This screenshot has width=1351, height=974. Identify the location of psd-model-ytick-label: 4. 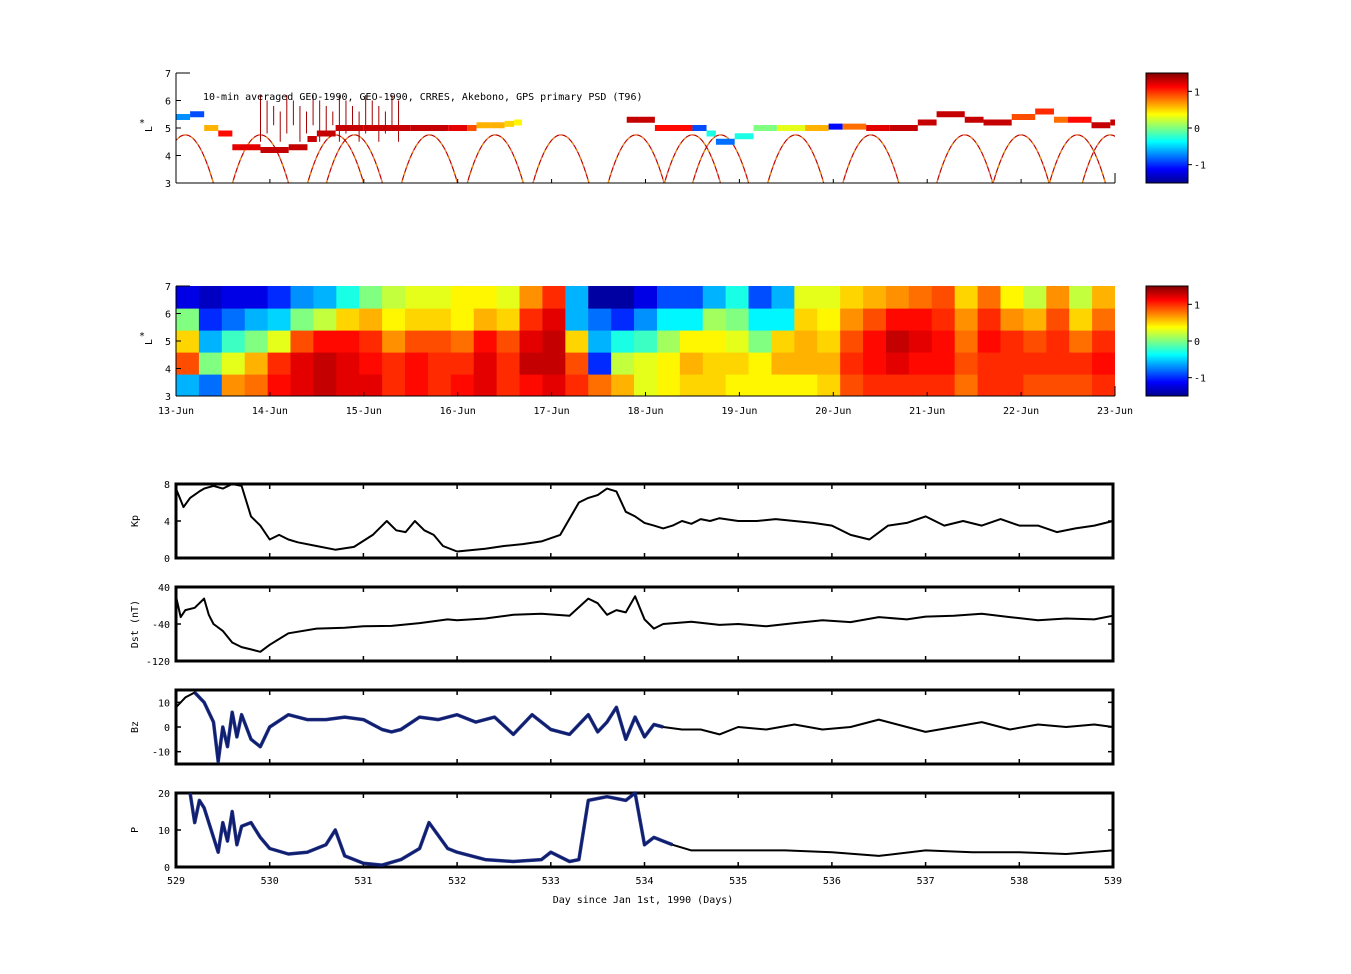
(168, 370).